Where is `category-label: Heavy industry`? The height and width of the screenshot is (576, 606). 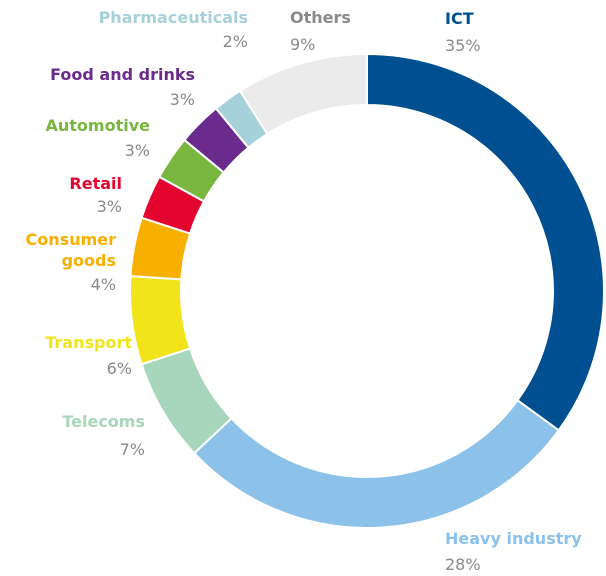 category-label: Heavy industry is located at coordinates (513, 538).